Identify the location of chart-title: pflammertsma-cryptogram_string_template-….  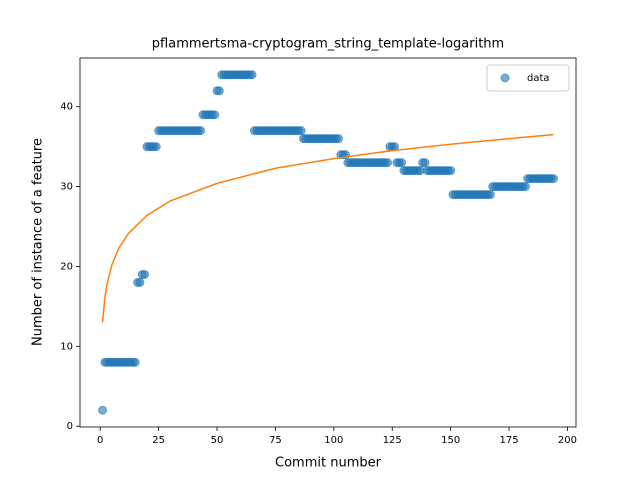
(328, 44).